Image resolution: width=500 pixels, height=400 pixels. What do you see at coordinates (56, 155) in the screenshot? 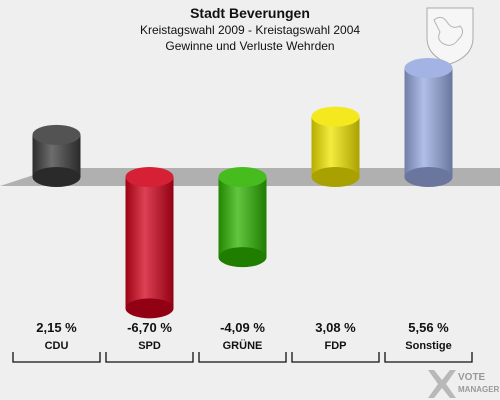
I see `bar-cdu` at bounding box center [56, 155].